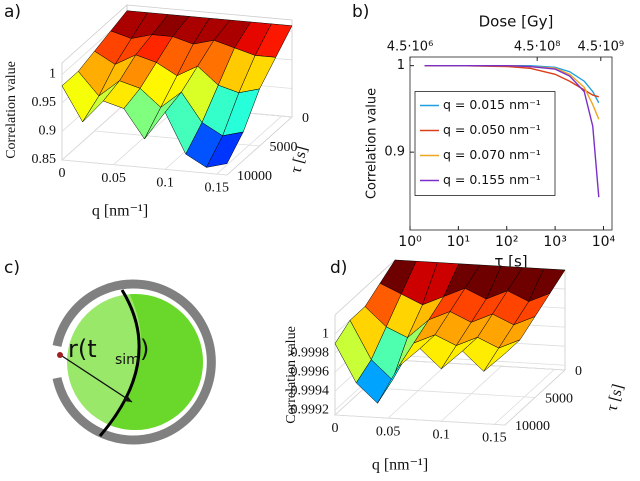  What do you see at coordinates (97, 379) in the screenshot?
I see `radius-arrow` at bounding box center [97, 379].